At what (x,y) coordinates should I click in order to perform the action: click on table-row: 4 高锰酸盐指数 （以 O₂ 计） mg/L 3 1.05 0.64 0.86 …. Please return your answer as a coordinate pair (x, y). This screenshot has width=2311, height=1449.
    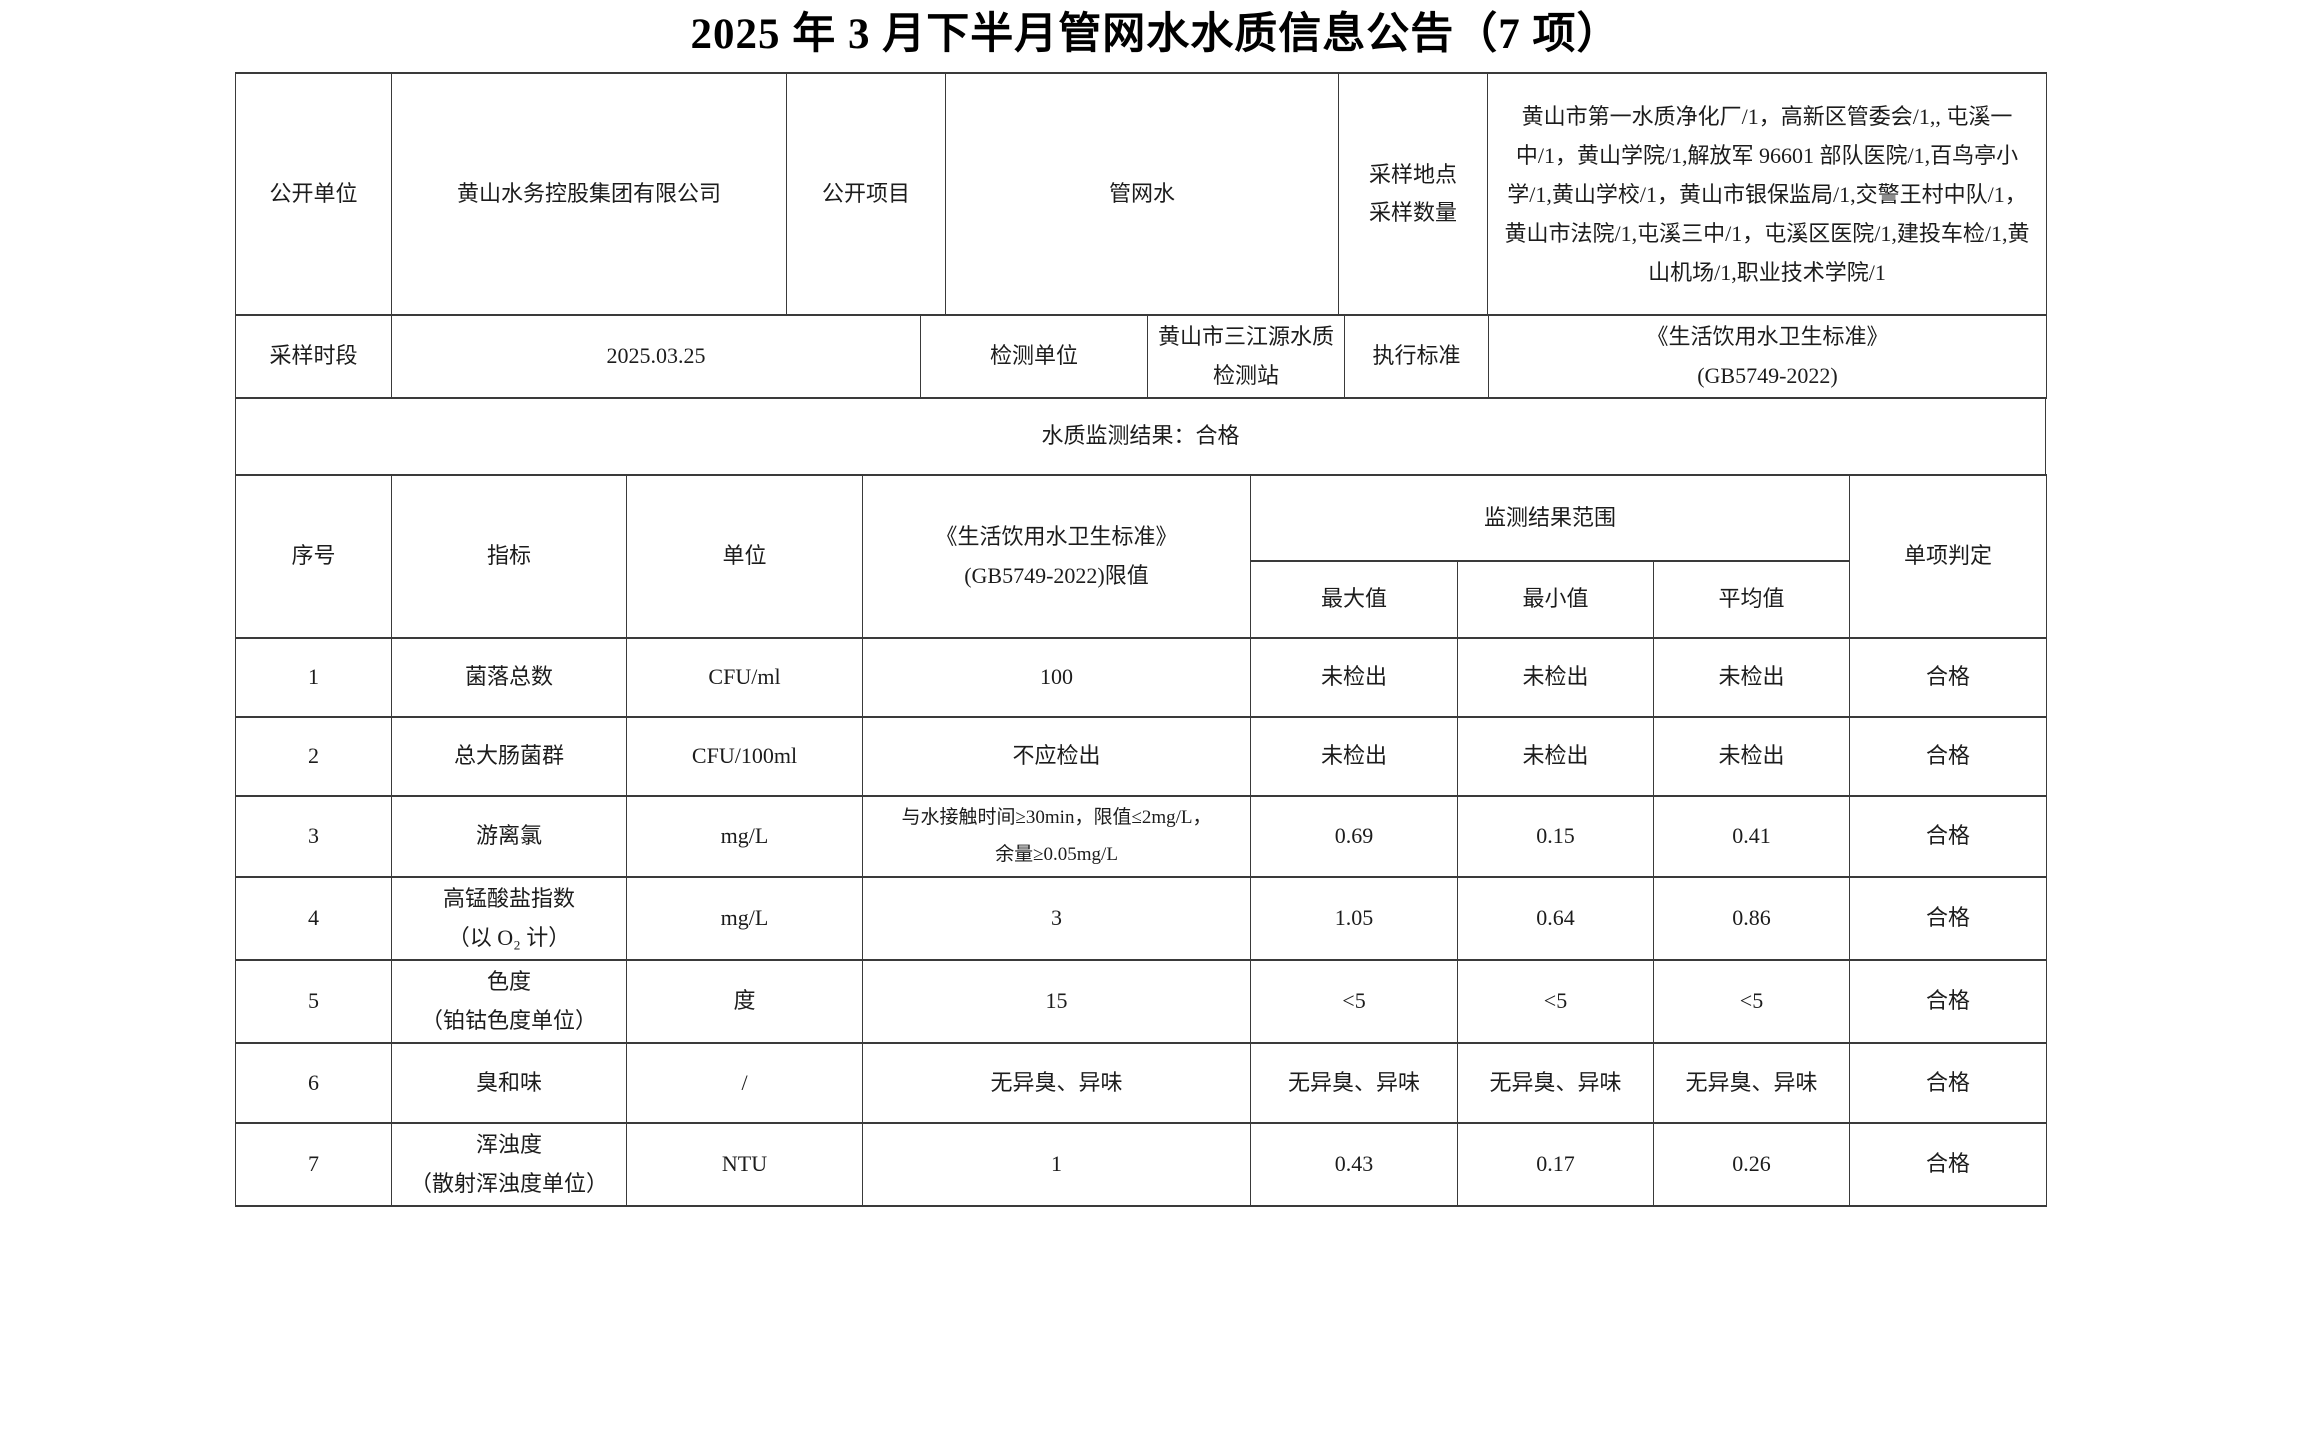
    Looking at the image, I should click on (1141, 918).